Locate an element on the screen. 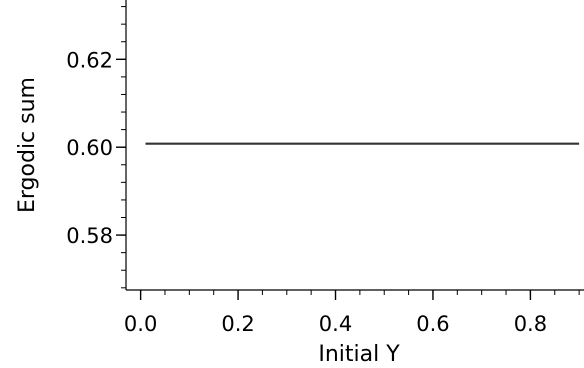 This screenshot has width=584, height=368. x-minor-ticks is located at coordinates (360, 292).